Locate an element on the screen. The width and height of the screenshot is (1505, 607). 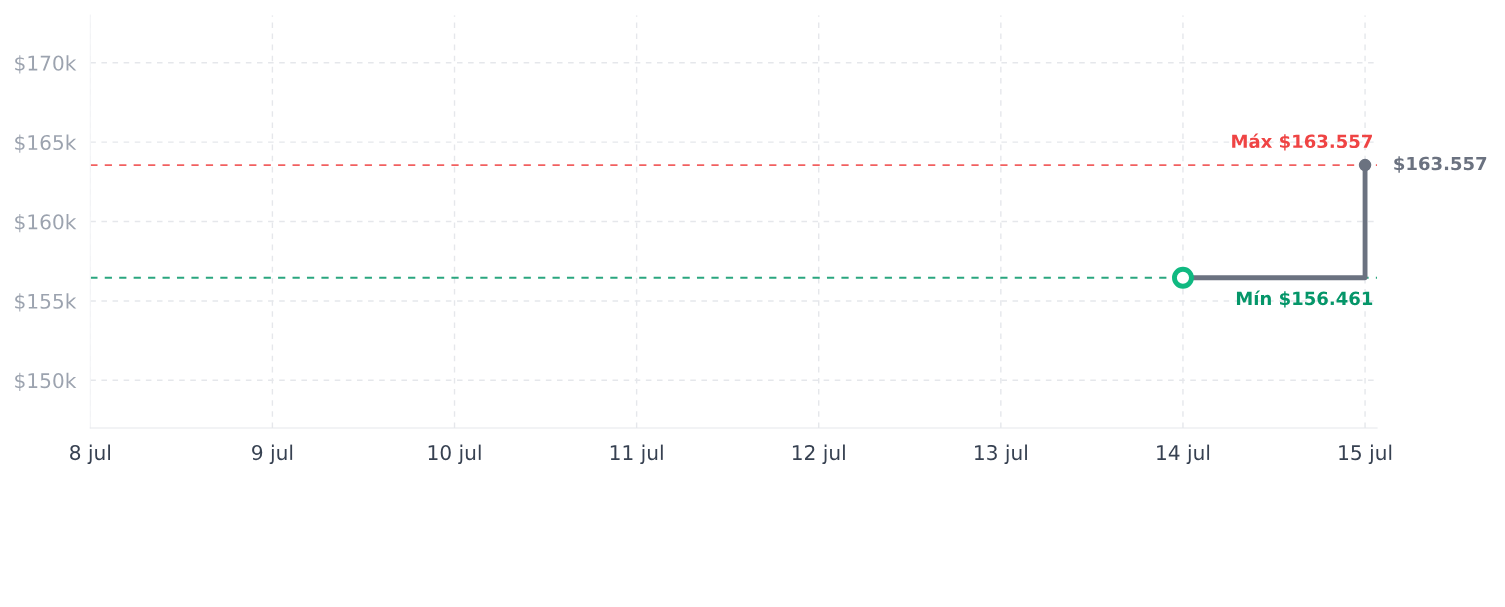
y-tick-label: $160k is located at coordinates (46, 223).